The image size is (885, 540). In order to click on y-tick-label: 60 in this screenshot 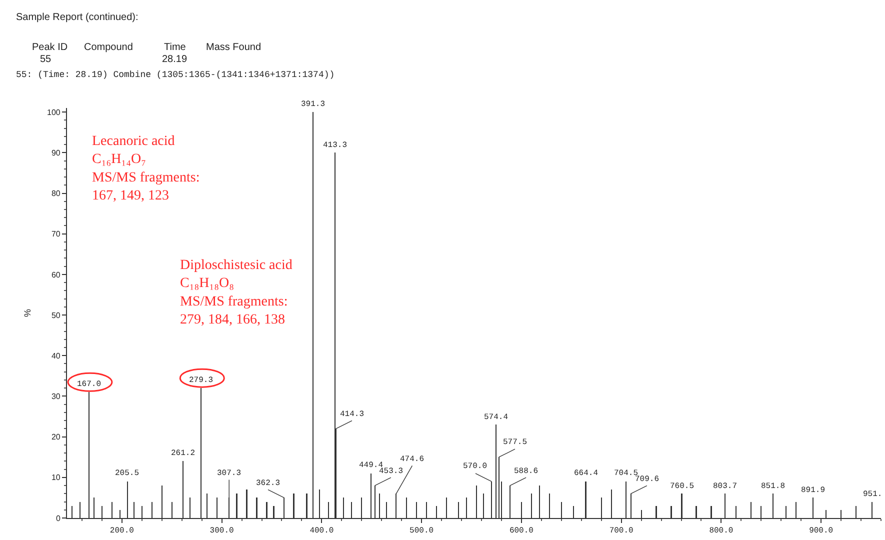, I will do `click(56, 275)`.